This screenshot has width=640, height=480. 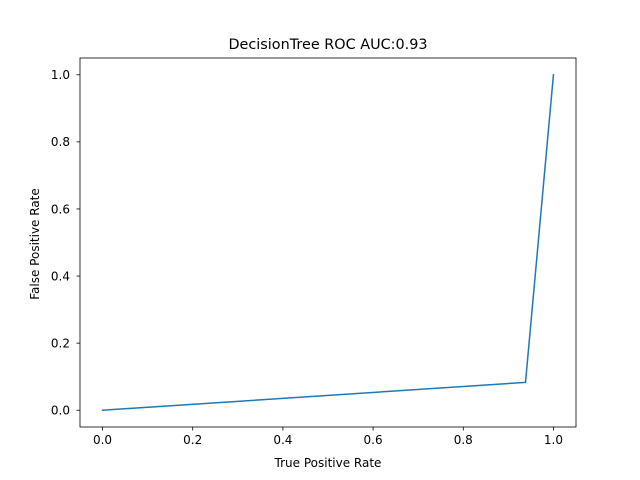 What do you see at coordinates (102, 440) in the screenshot?
I see `x-tick-label: 0.0` at bounding box center [102, 440].